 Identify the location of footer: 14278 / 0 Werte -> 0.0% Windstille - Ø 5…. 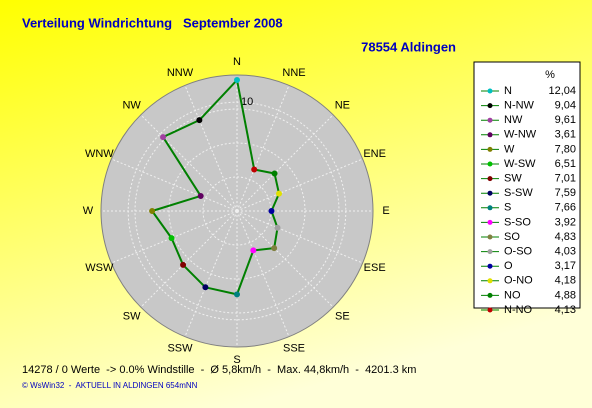
(219, 370).